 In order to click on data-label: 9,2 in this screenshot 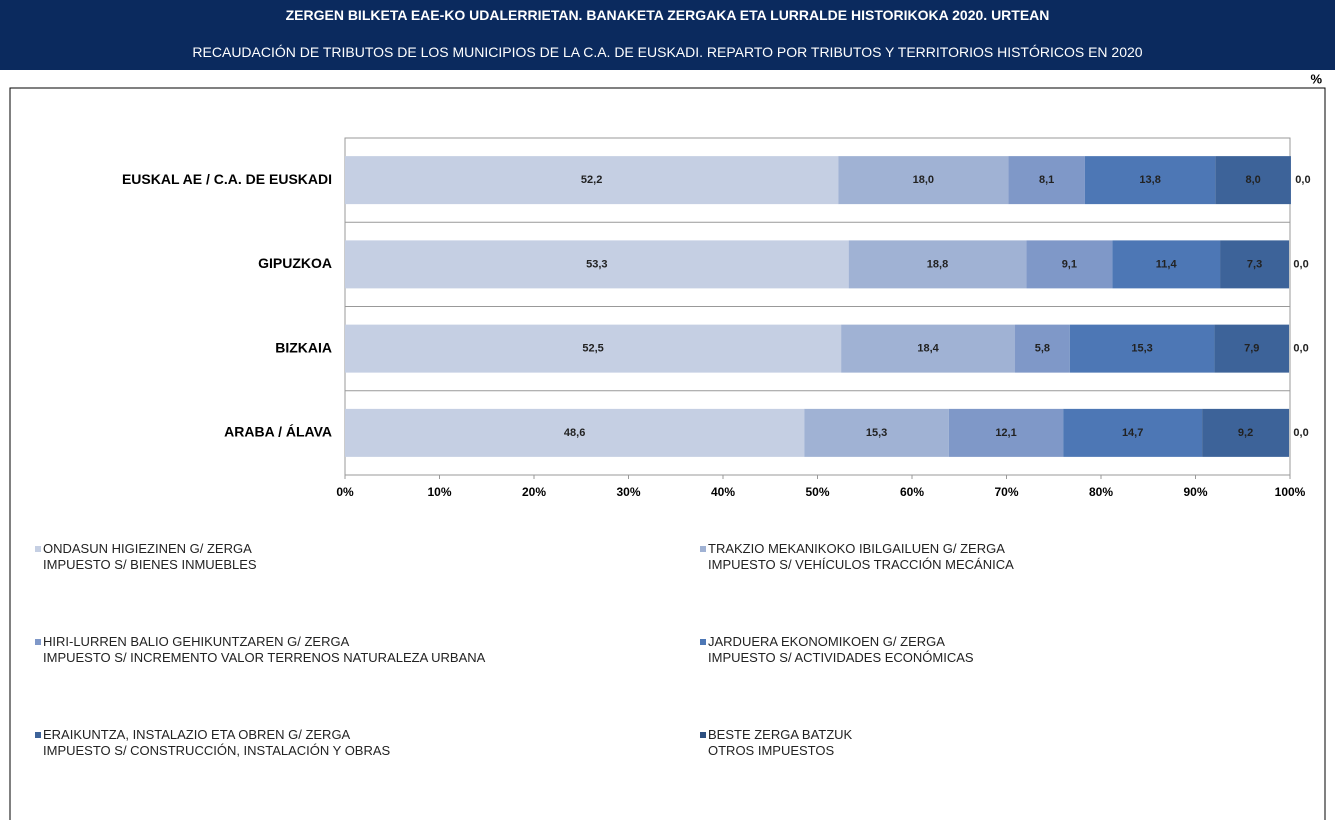, I will do `click(1245, 433)`.